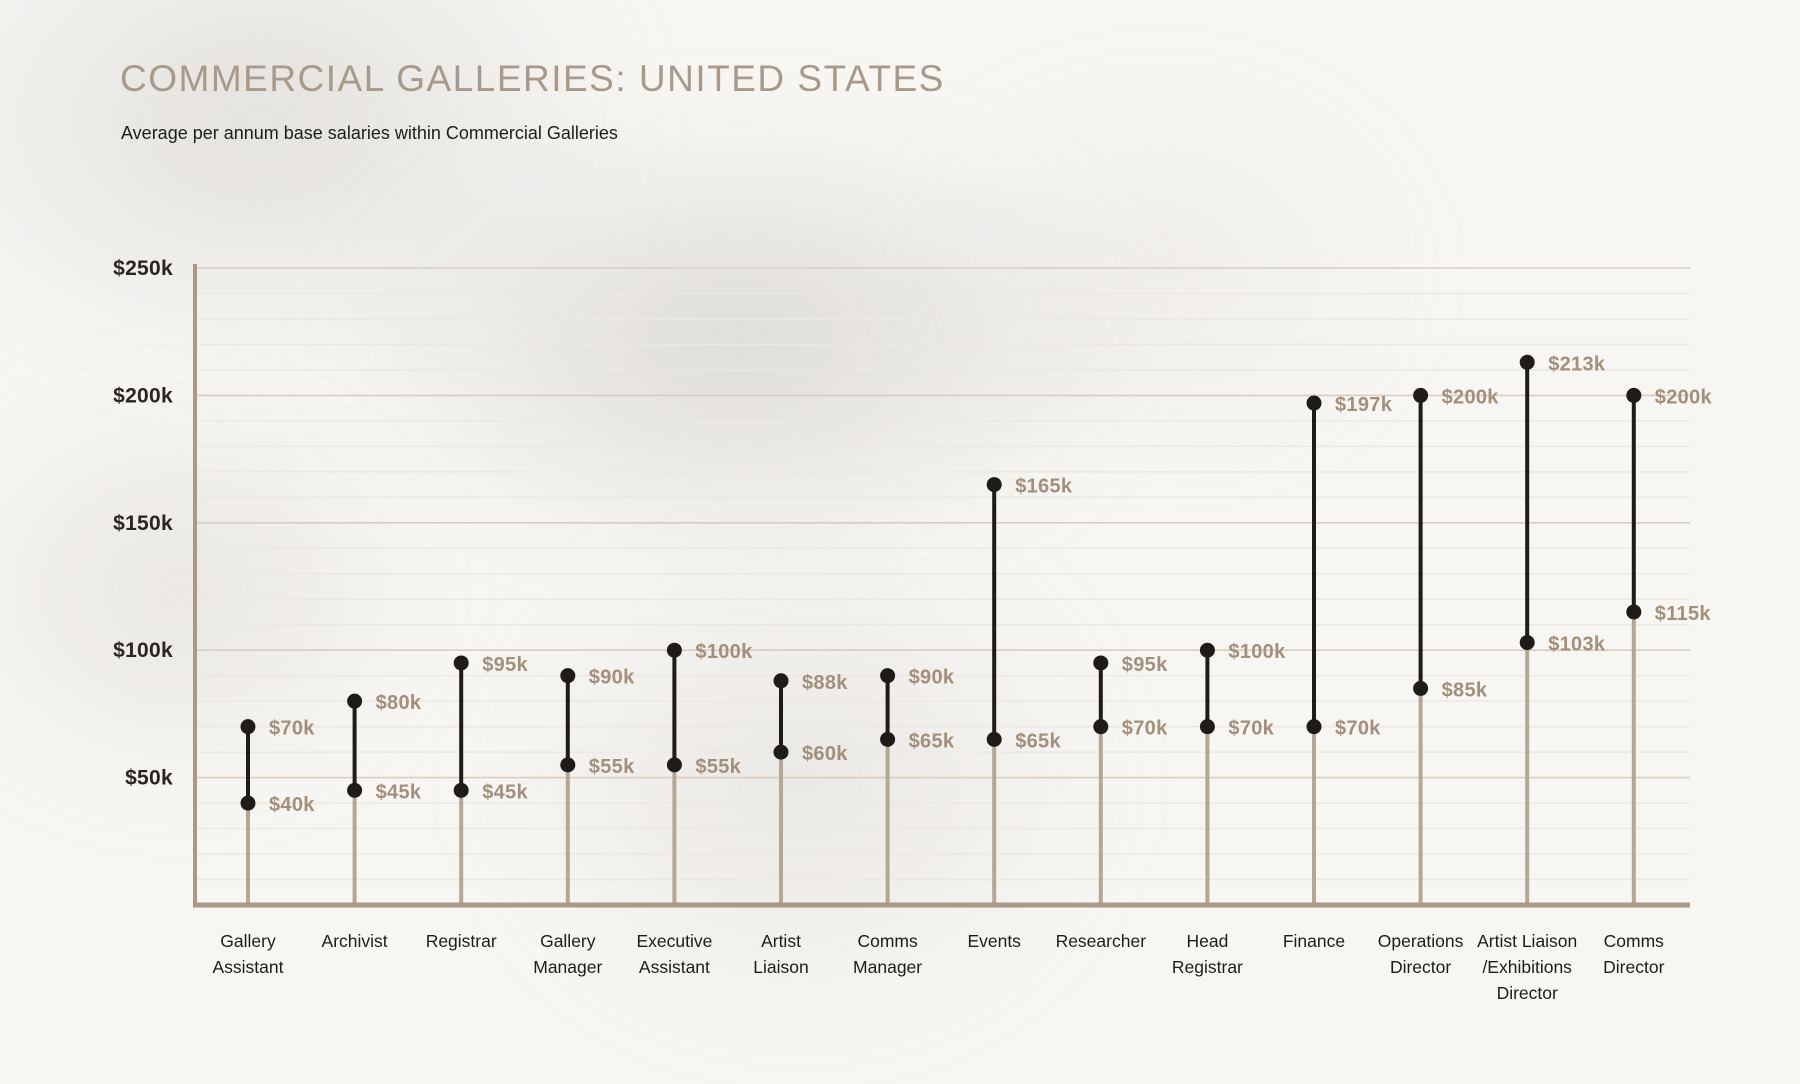 Image resolution: width=1800 pixels, height=1084 pixels. What do you see at coordinates (1683, 614) in the screenshot?
I see `min-value-label: $115k` at bounding box center [1683, 614].